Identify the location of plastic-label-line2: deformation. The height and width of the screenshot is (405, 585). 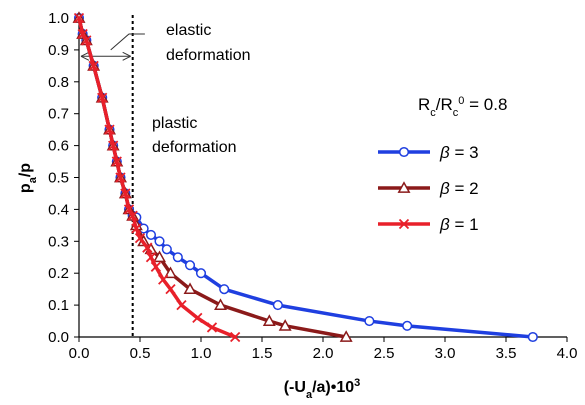
(194, 147).